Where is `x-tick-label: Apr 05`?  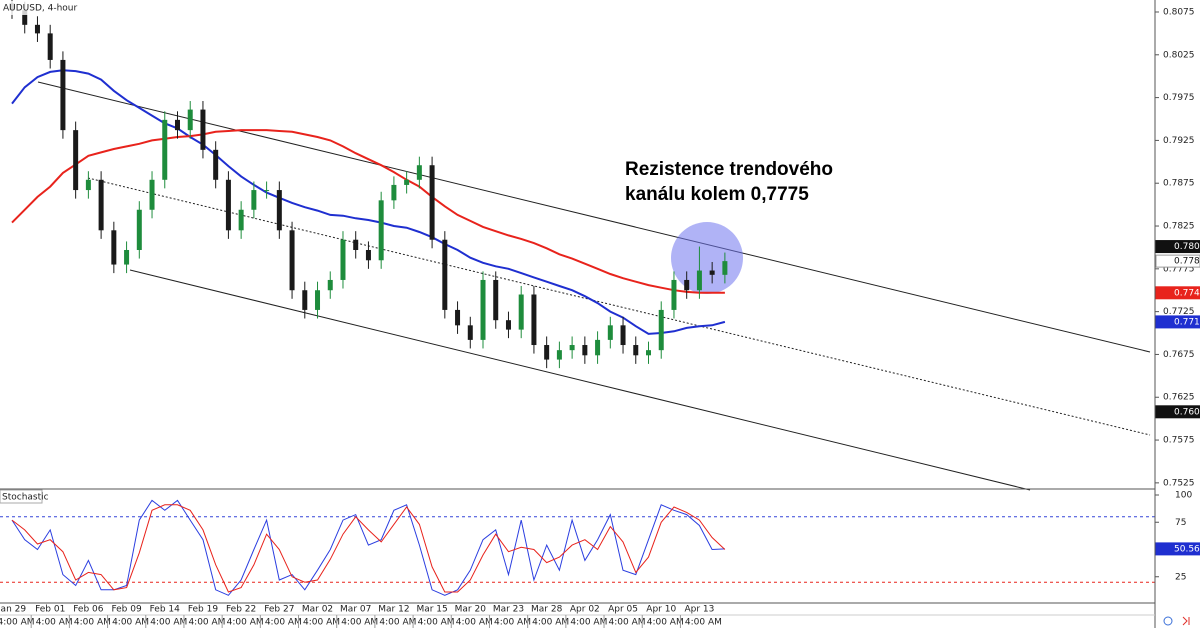 x-tick-label: Apr 05 is located at coordinates (623, 610).